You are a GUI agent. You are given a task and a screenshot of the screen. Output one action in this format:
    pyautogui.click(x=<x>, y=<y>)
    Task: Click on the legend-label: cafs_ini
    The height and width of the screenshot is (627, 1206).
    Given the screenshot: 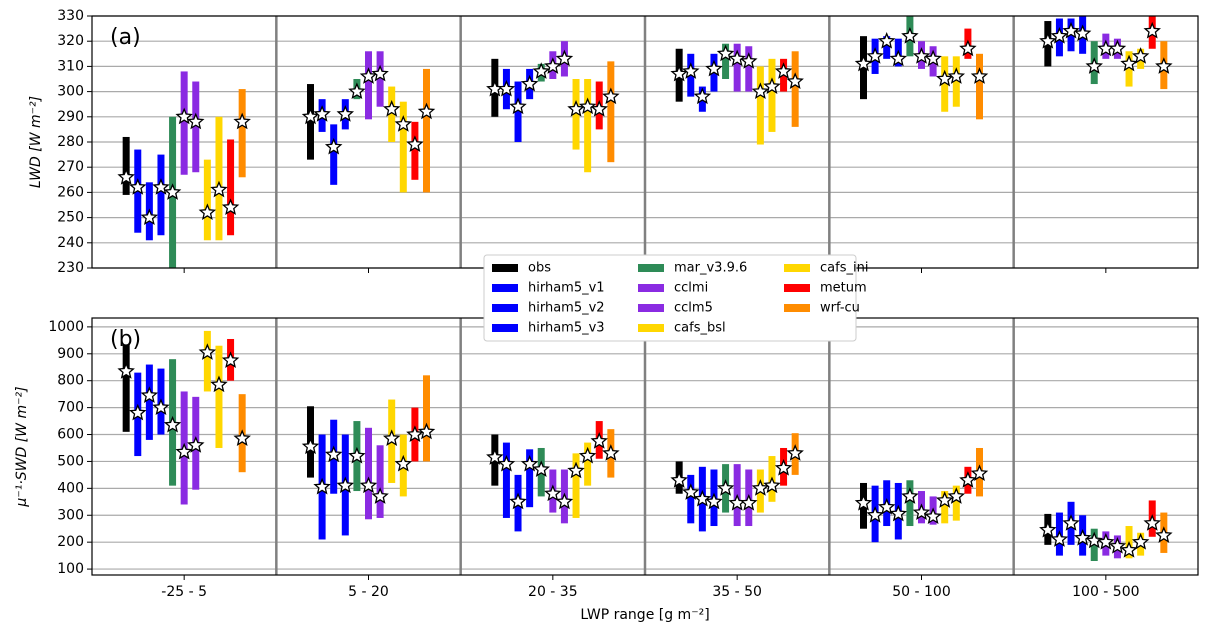 What is the action you would take?
    pyautogui.click(x=844, y=268)
    